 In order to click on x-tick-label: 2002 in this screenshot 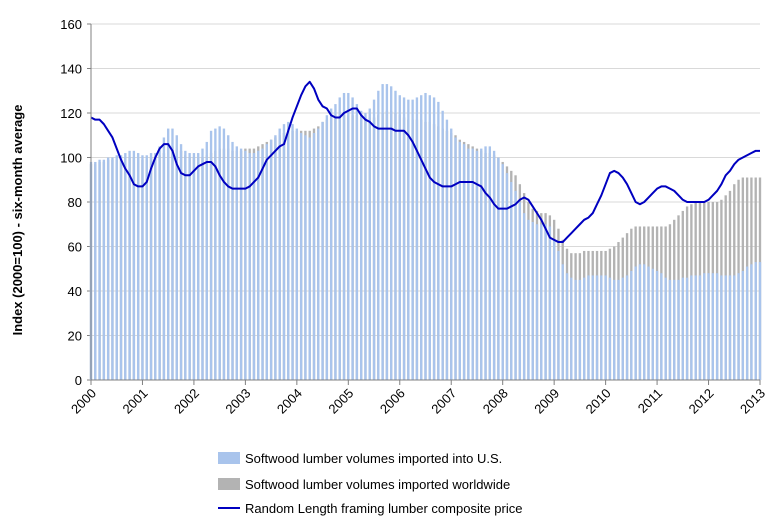, I will do `click(186, 401)`.